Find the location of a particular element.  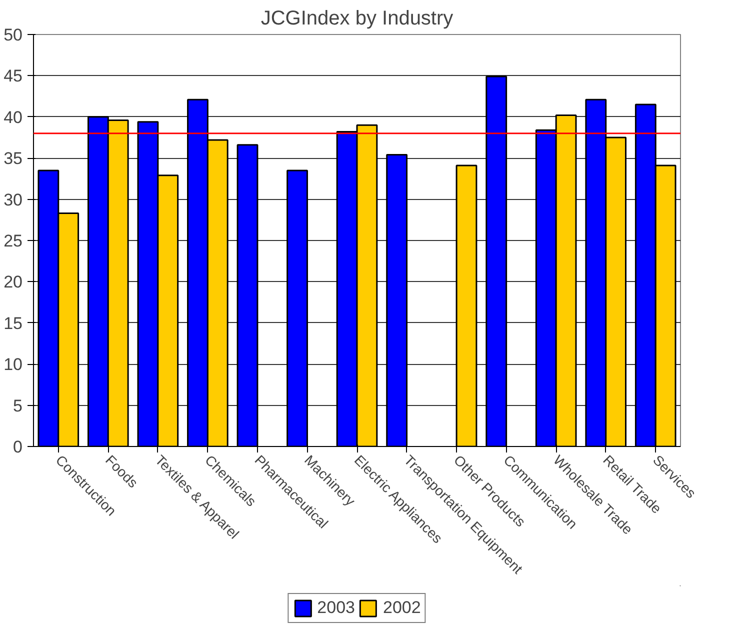

y-tick-label: 40 is located at coordinates (13, 117).